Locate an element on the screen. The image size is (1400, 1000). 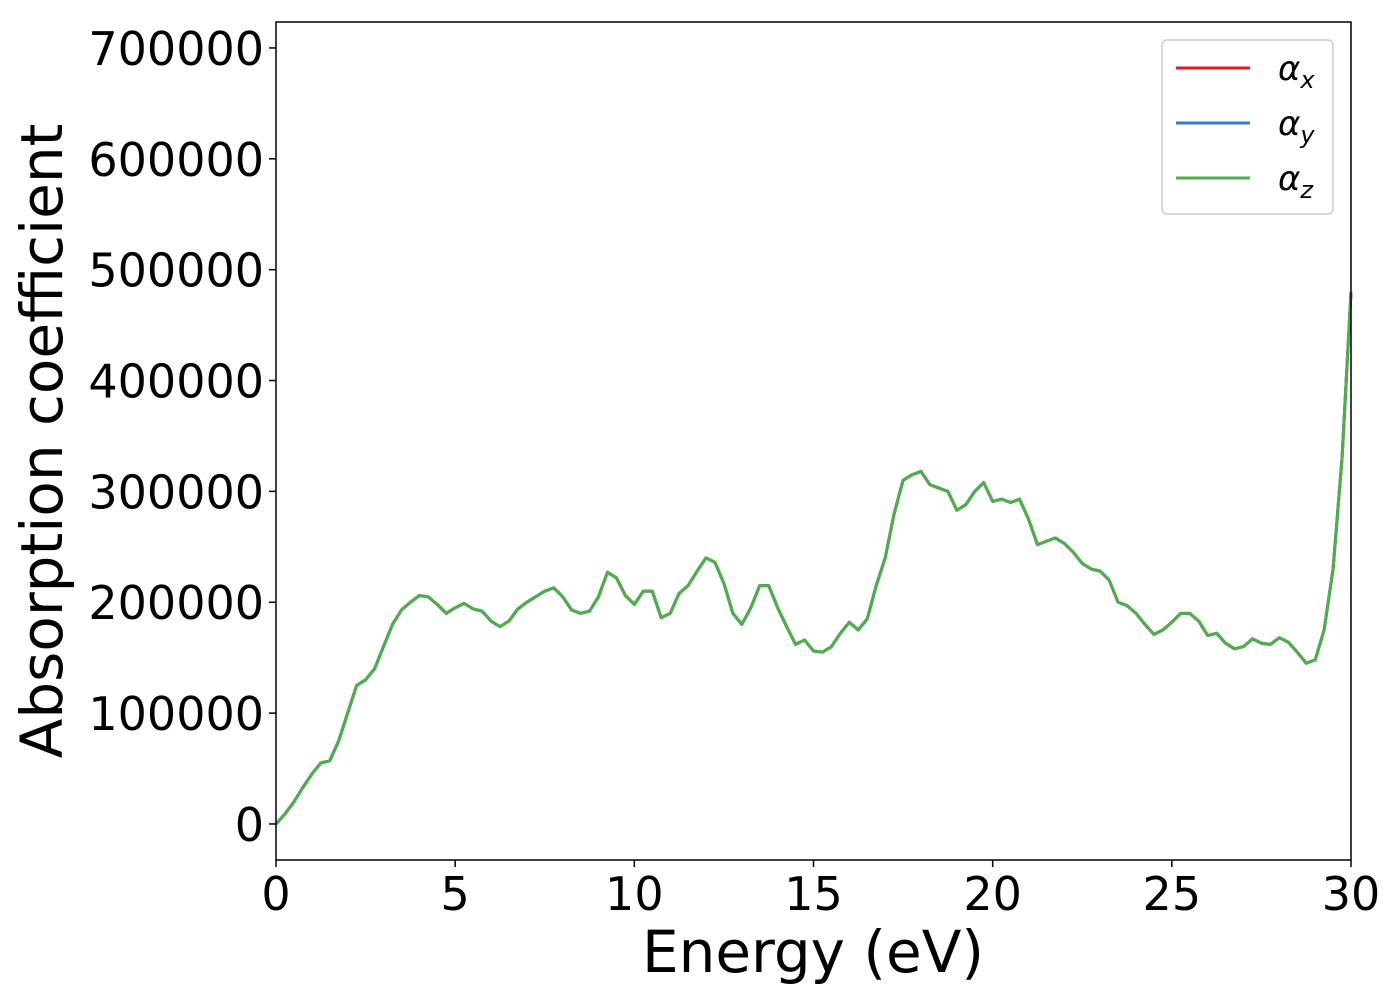
x-tick-label: 15 is located at coordinates (813, 894).